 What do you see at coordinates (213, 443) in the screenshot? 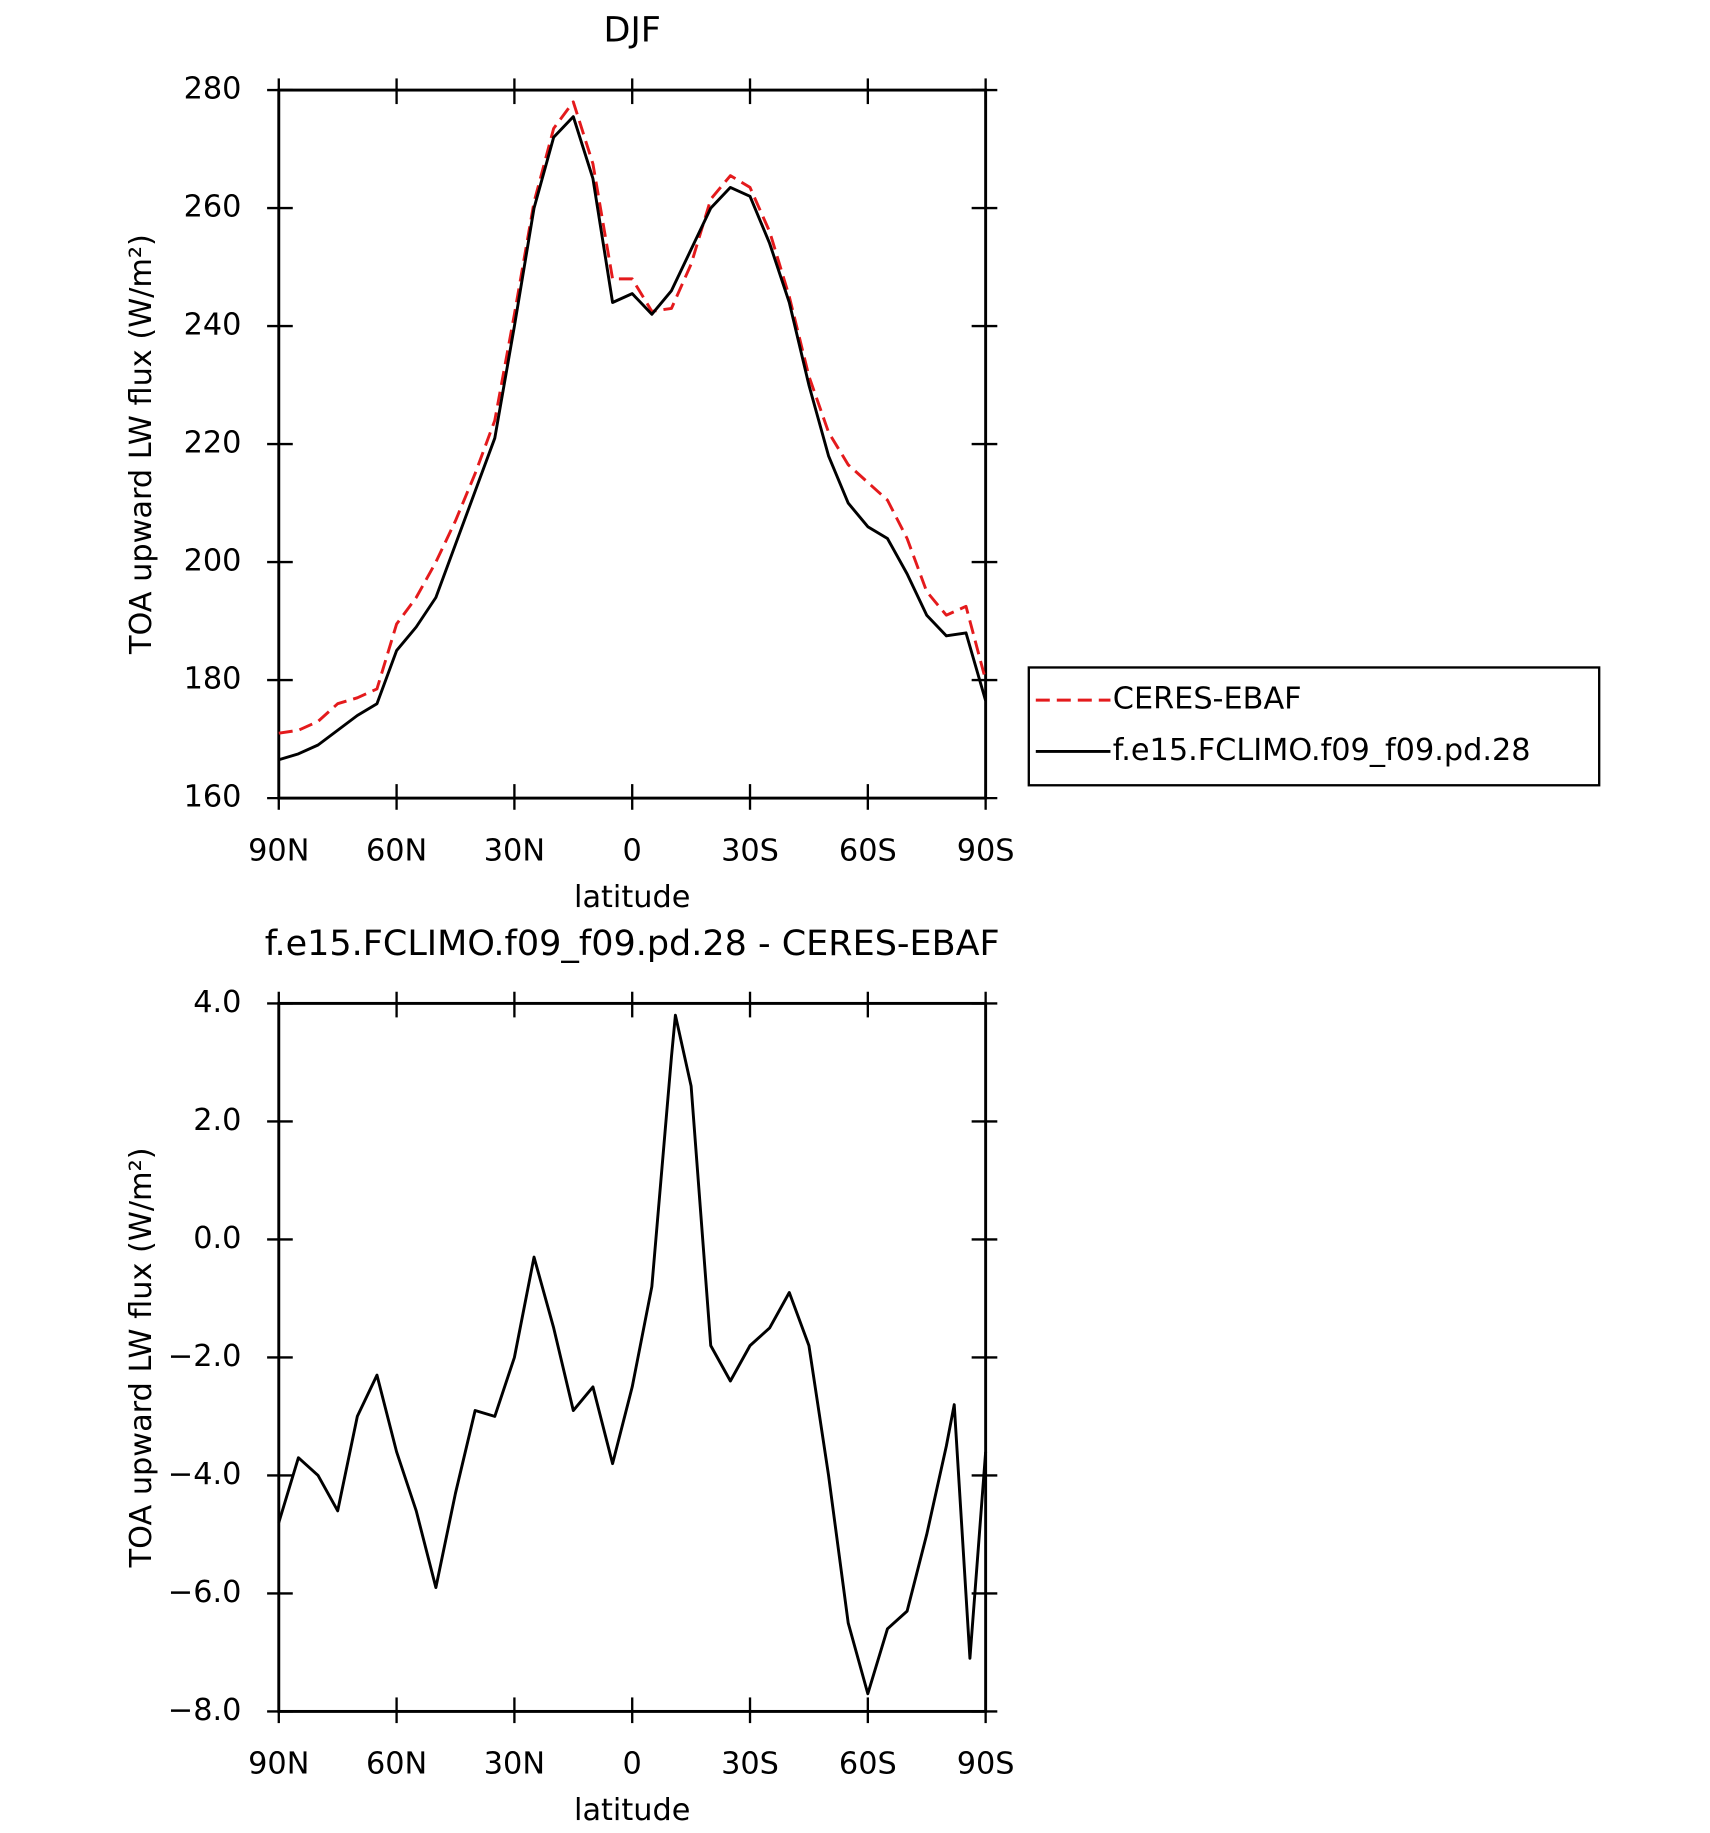
I see `y-tick-label: 220` at bounding box center [213, 443].